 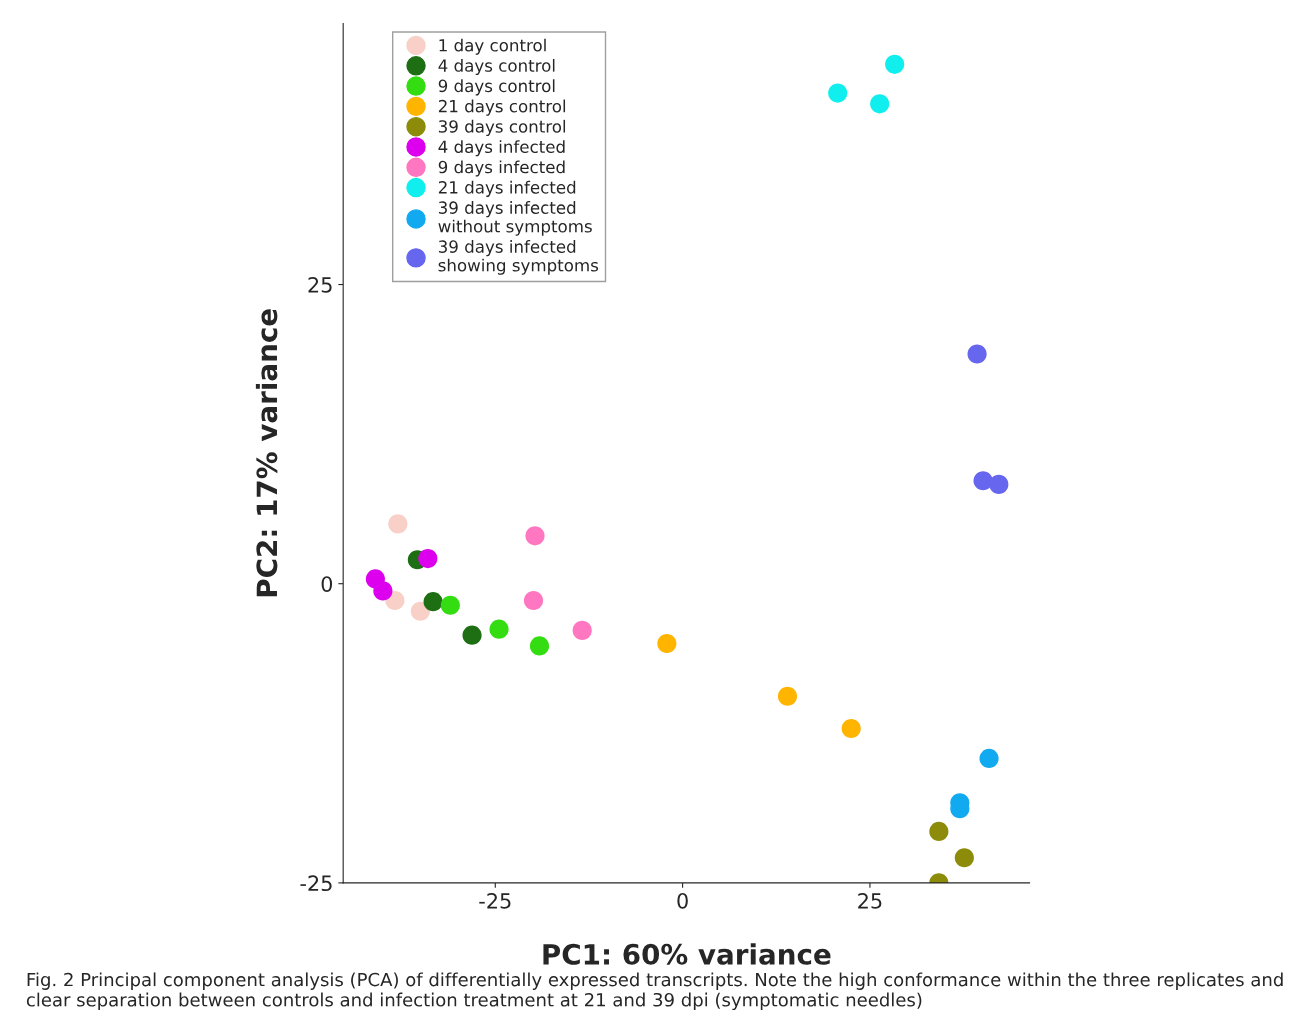 I want to click on y-axis-title: PC2: 17% variance, so click(x=266, y=453).